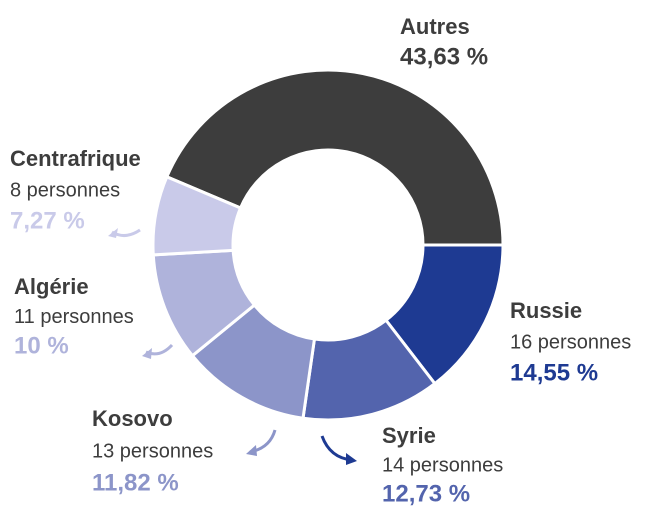 The height and width of the screenshot is (507, 651). What do you see at coordinates (426, 493) in the screenshot?
I see `slice-value-label: 12,73 %` at bounding box center [426, 493].